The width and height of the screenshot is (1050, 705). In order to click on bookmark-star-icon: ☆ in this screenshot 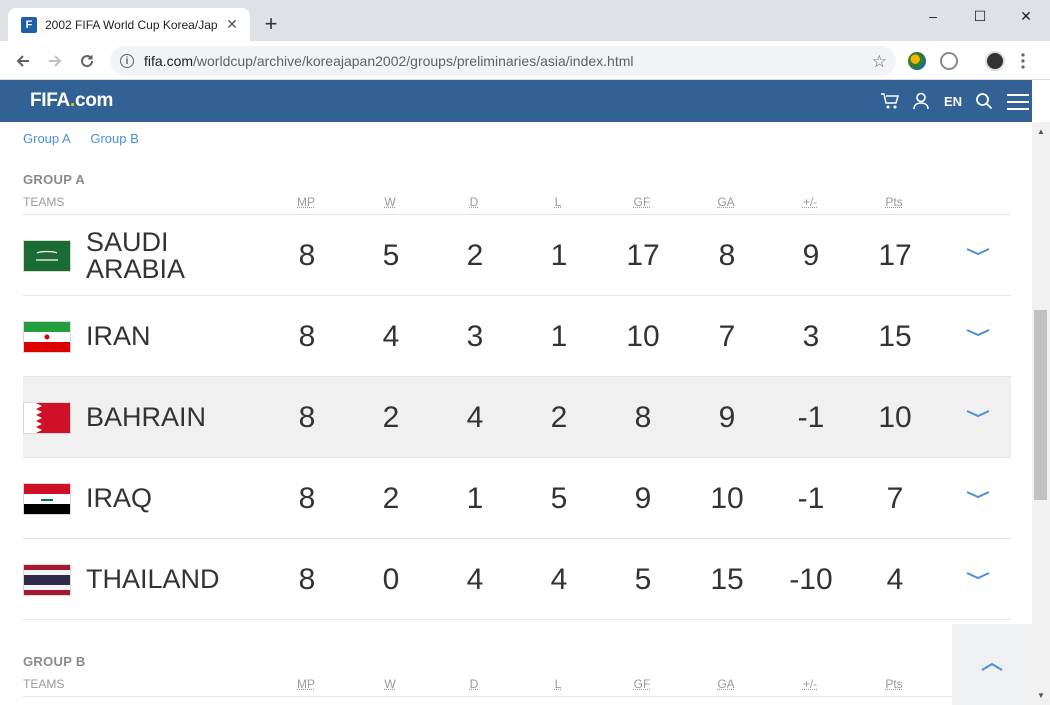, I will do `click(879, 61)`.